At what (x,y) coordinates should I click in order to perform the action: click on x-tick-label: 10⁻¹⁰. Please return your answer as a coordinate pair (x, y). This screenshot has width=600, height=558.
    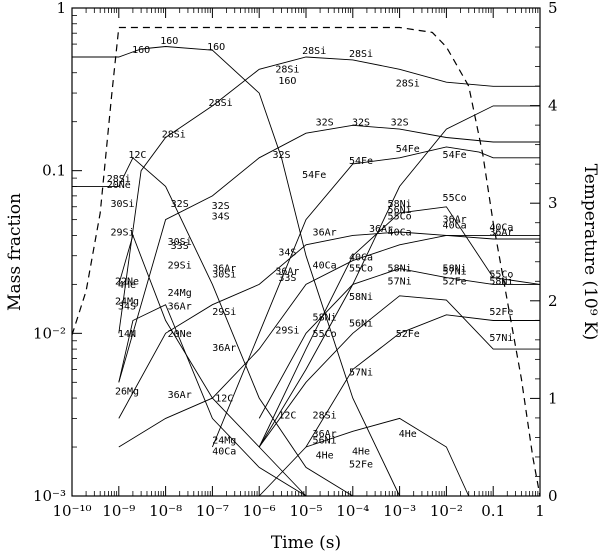
    Looking at the image, I should click on (71, 511).